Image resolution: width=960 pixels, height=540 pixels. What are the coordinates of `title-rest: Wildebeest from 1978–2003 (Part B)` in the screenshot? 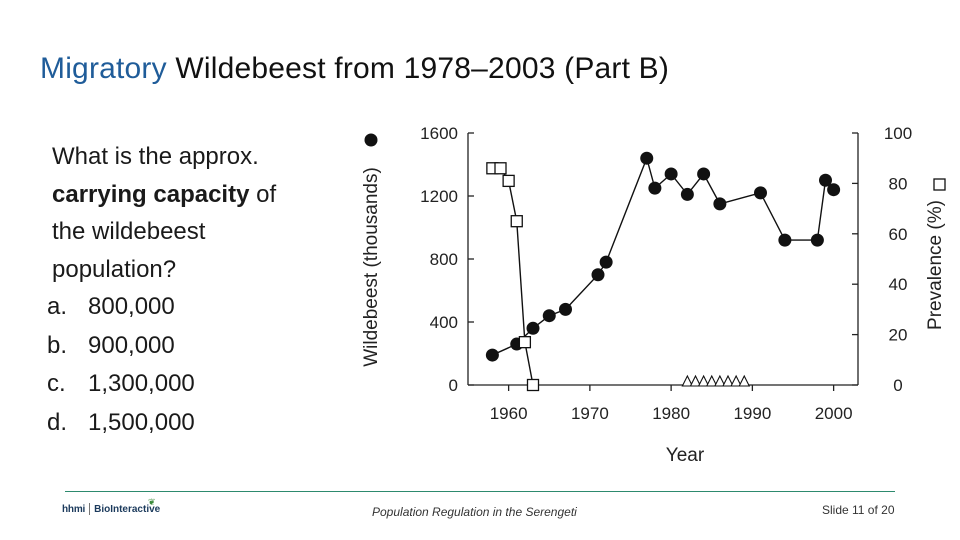 It's located at (418, 68).